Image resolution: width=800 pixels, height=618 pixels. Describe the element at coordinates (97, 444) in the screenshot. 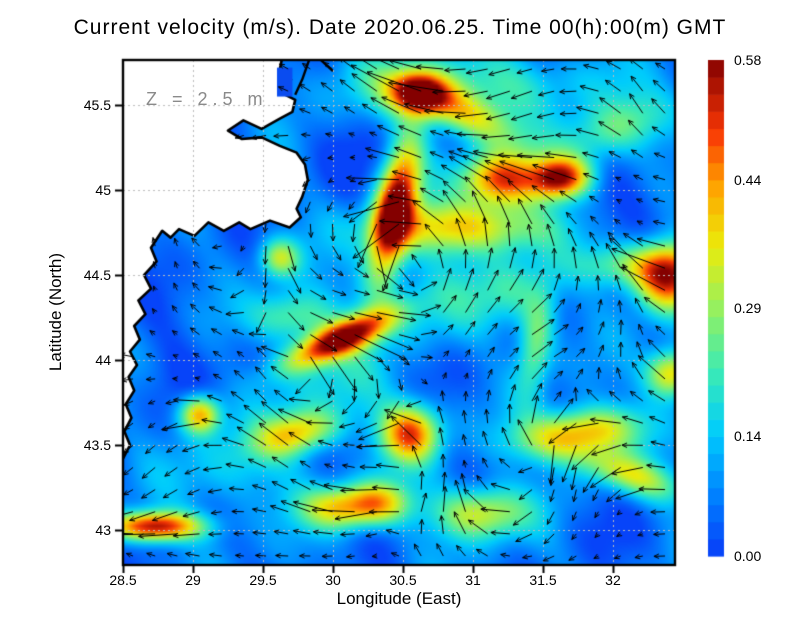

I see `y-tick-label: 43.5` at that location.